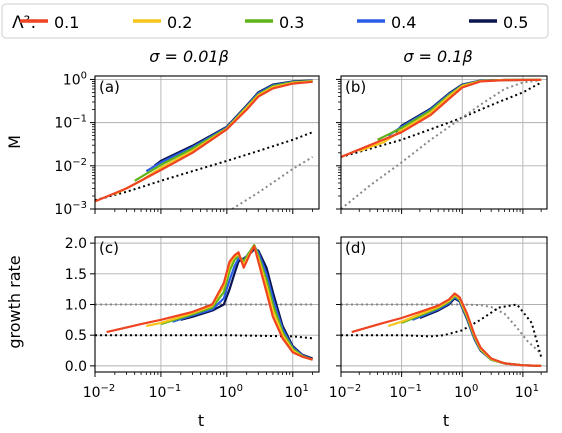  Describe the element at coordinates (515, 22) in the screenshot. I see `legend-label: 0.5` at that location.